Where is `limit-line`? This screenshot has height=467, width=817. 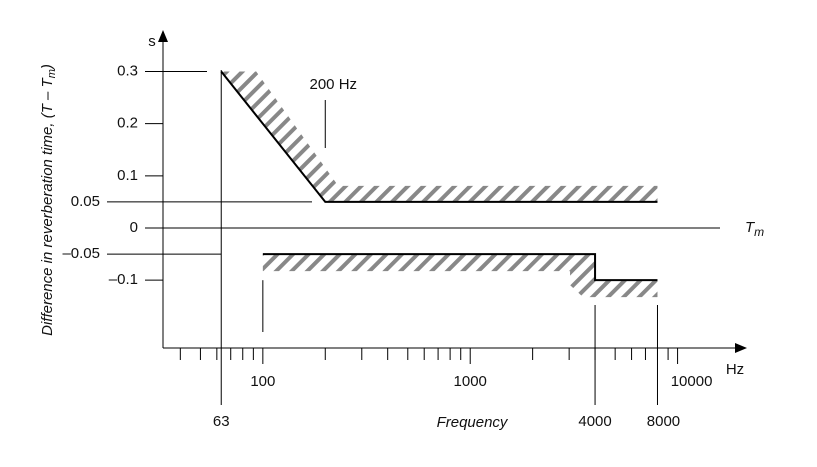 limit-line is located at coordinates (460, 267).